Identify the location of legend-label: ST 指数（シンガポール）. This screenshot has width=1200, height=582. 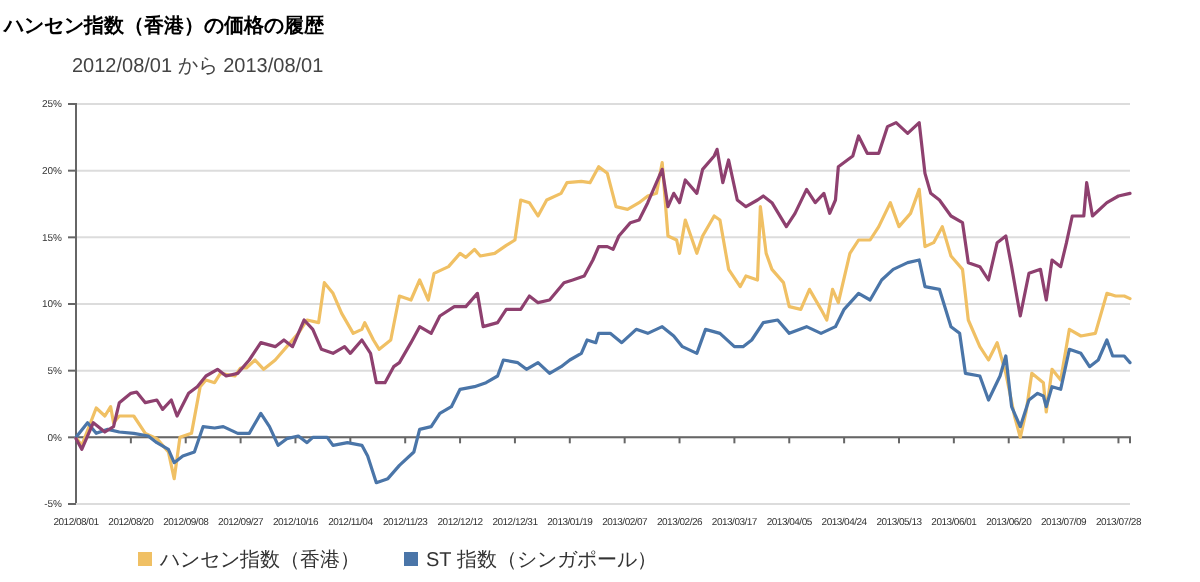
(541, 560).